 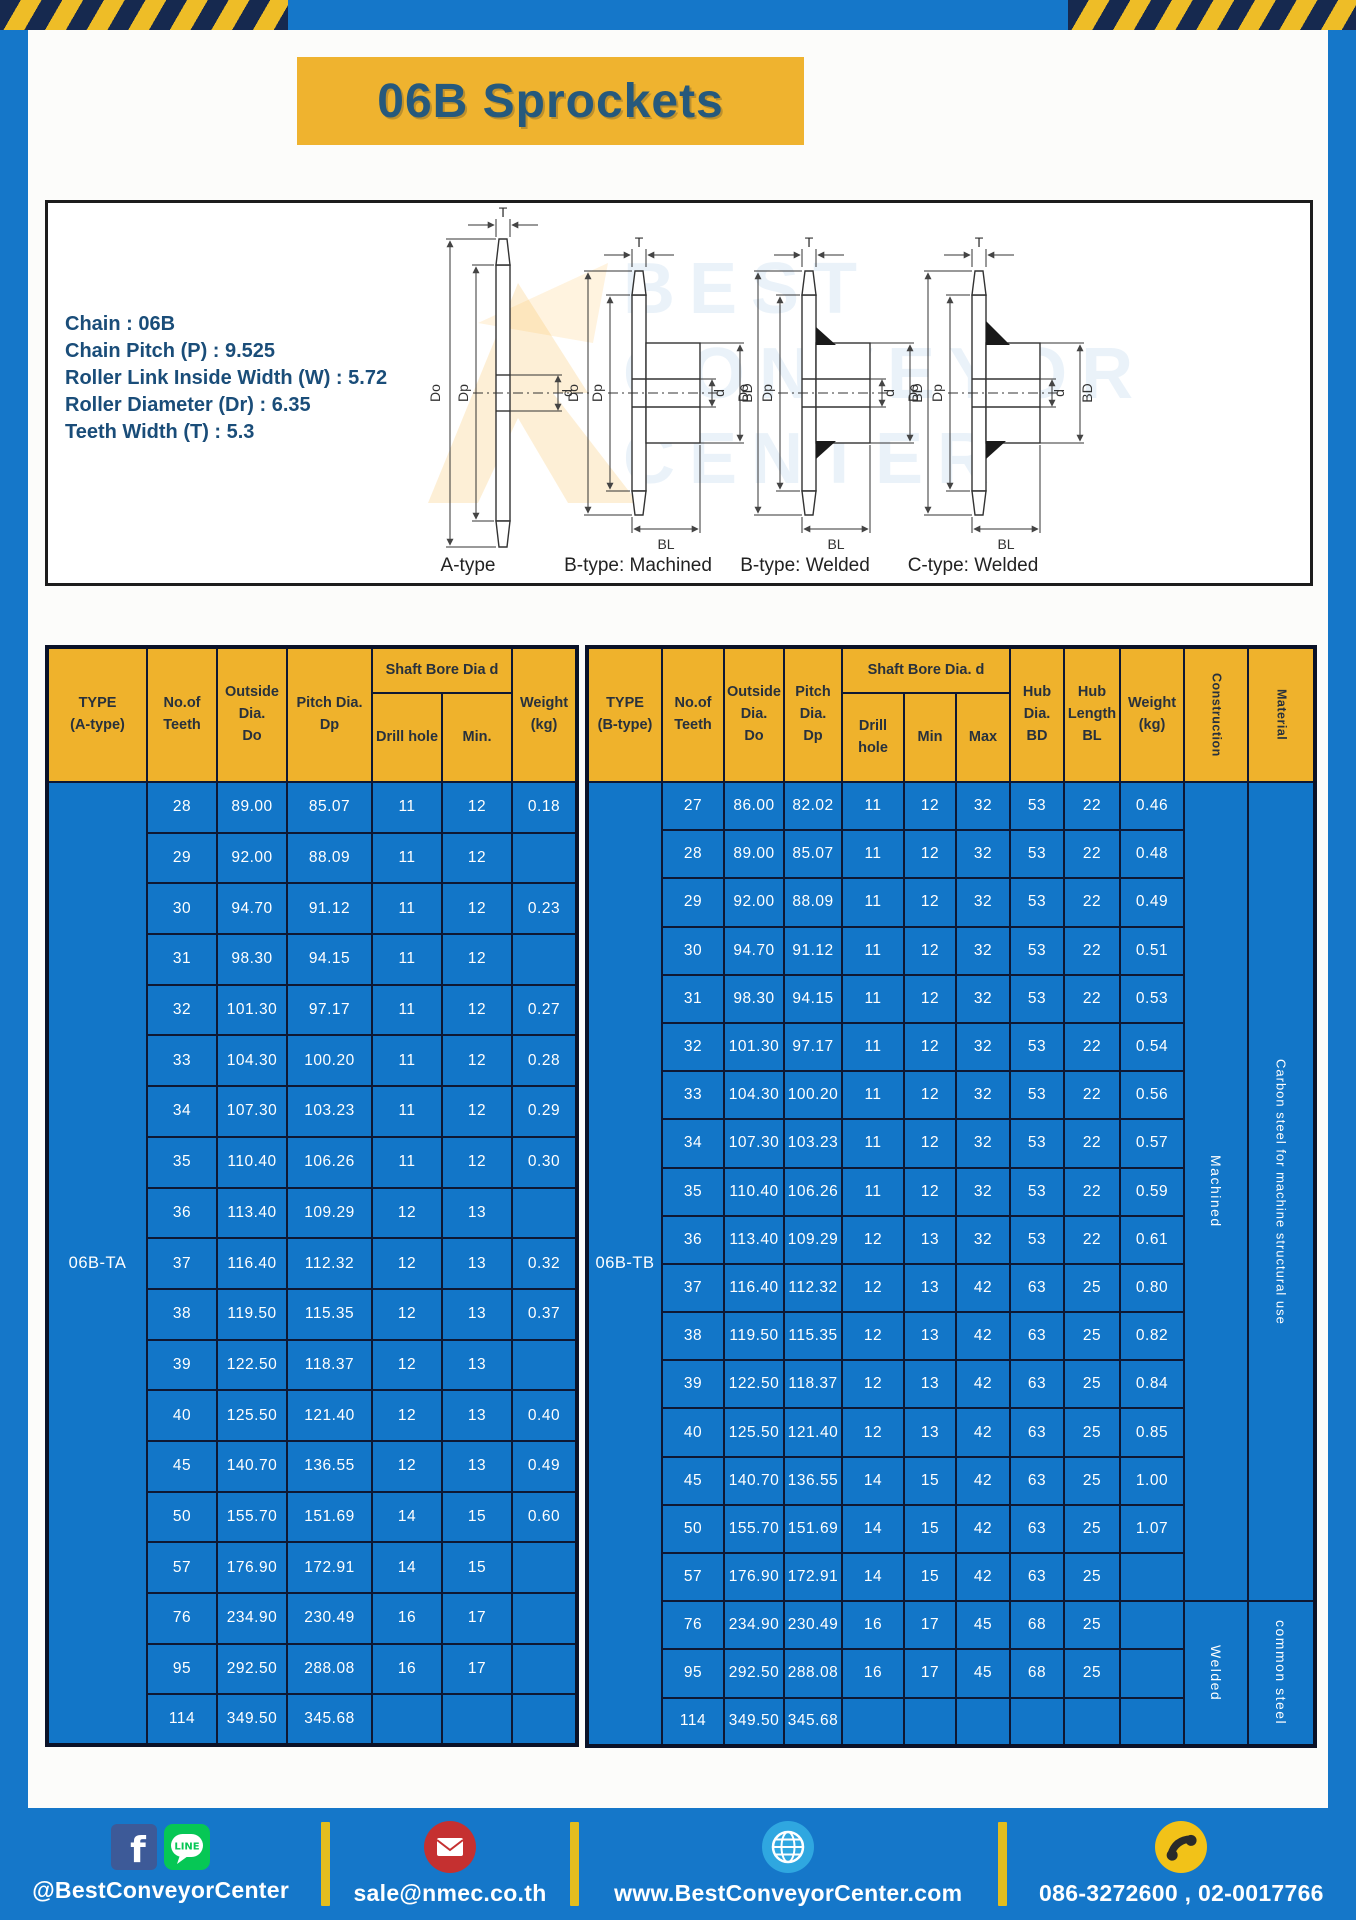 I want to click on table-cell: 42, so click(x=983, y=1288).